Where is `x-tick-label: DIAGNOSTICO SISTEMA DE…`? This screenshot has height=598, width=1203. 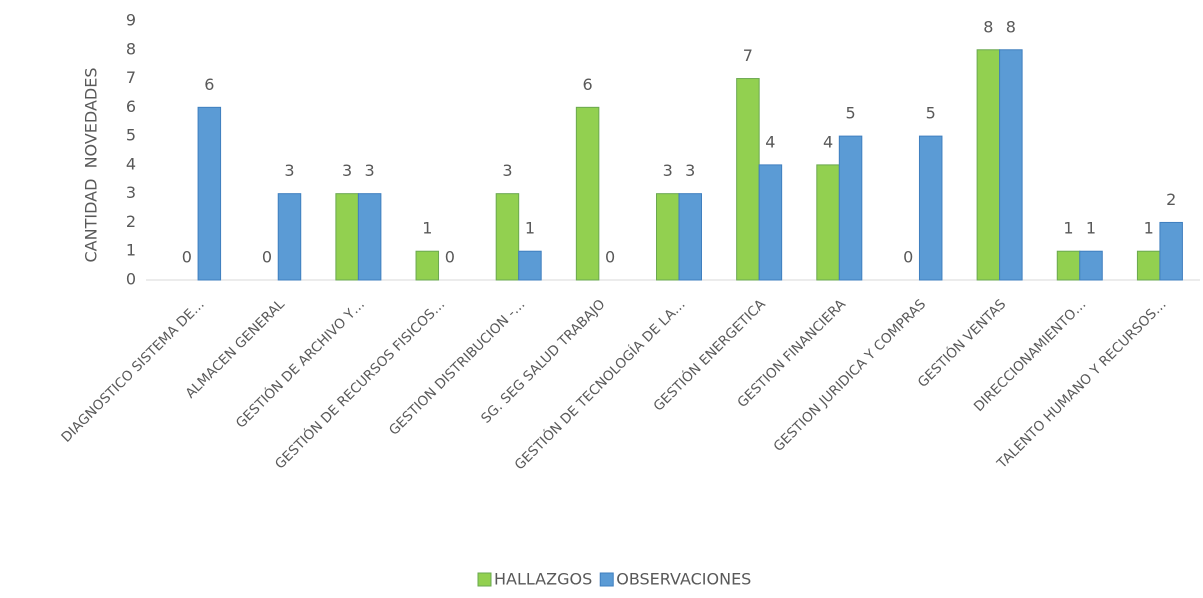
x-tick-label: DIAGNOSTICO SISTEMA DE… is located at coordinates (132, 370).